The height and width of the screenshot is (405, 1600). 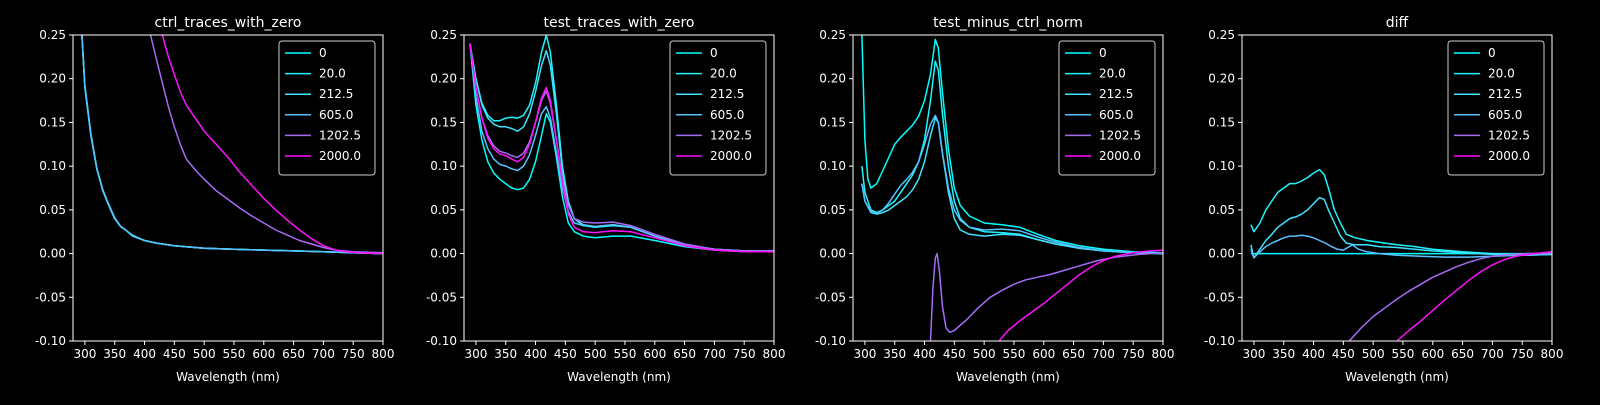 What do you see at coordinates (619, 23) in the screenshot?
I see `chart-title: test_traces_with_zero` at bounding box center [619, 23].